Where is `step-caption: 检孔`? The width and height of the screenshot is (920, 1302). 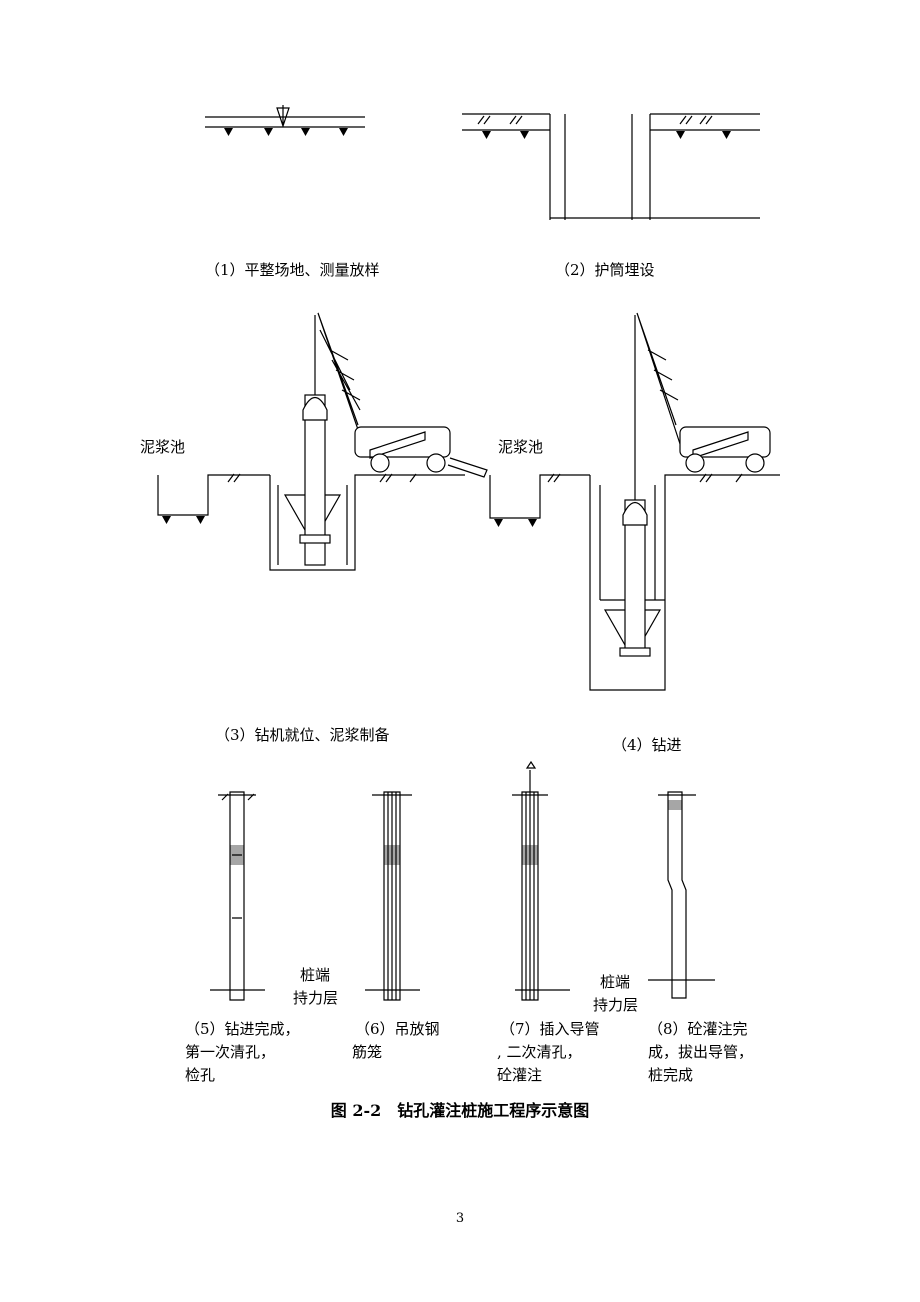 step-caption: 检孔 is located at coordinates (200, 1075).